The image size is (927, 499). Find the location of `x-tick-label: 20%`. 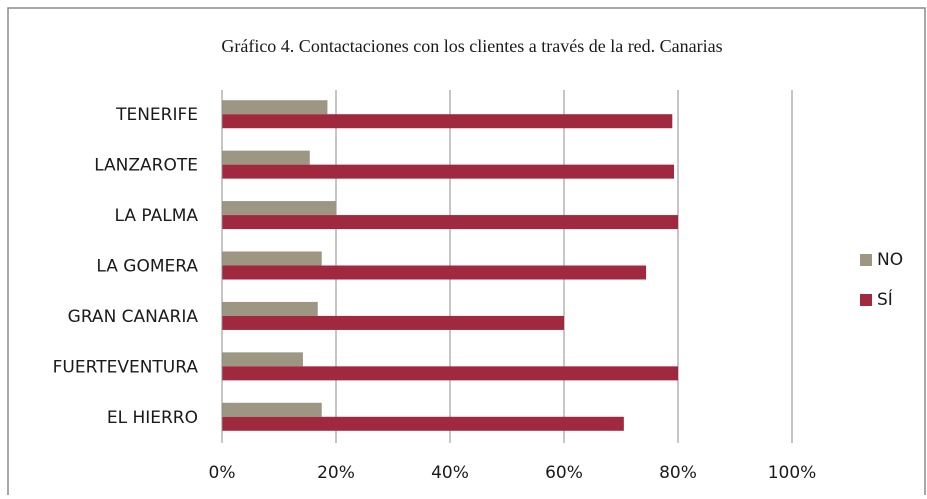

x-tick-label: 20% is located at coordinates (336, 473).